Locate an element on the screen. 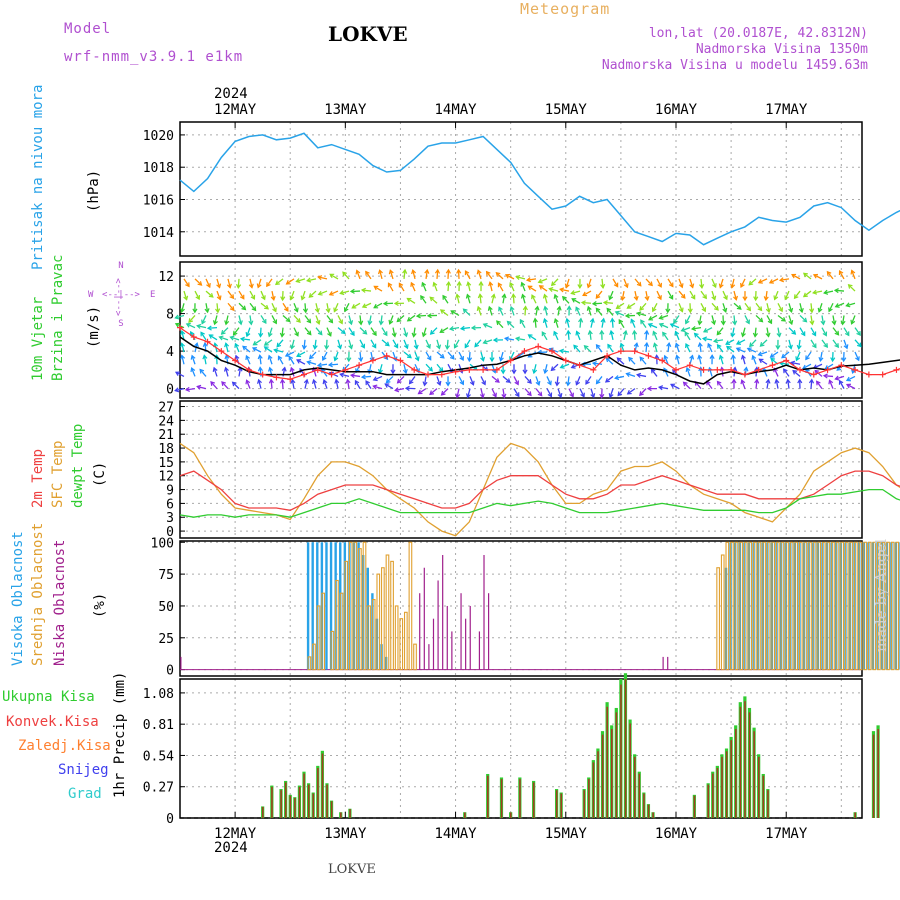 The height and width of the screenshot is (900, 900). compass-arrow-v: <--|--> is located at coordinates (119, 296).